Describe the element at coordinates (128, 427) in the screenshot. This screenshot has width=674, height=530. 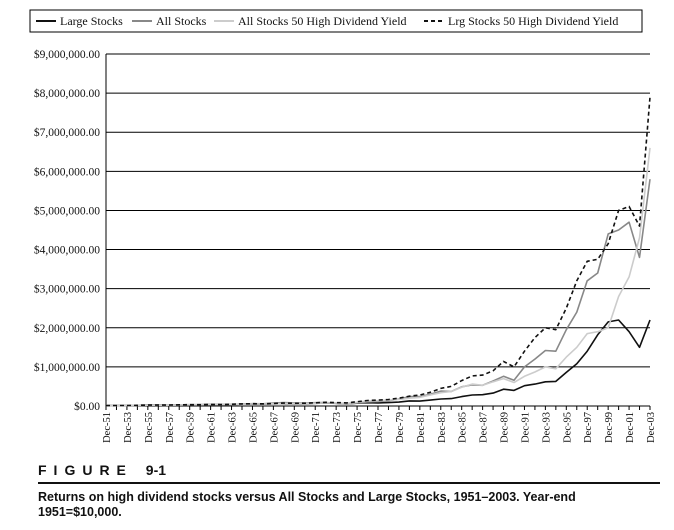
I see `x-tick-label: Dec-53` at that location.